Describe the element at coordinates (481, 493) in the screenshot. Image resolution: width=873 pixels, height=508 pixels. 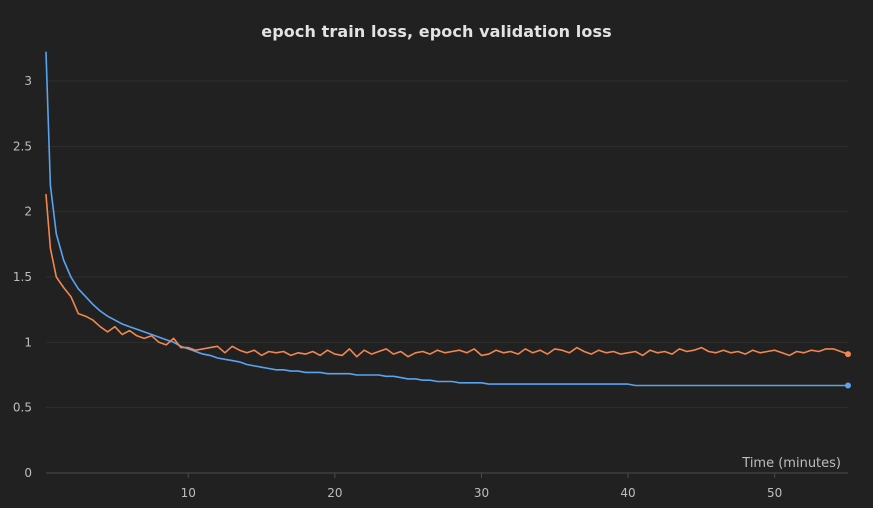
I see `x-tick-label: 30` at that location.